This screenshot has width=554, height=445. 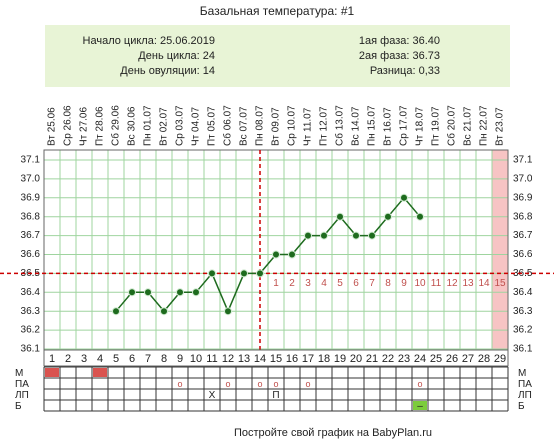 I want to click on info-right: 2ая фаза: 36.73, so click(x=399, y=56).